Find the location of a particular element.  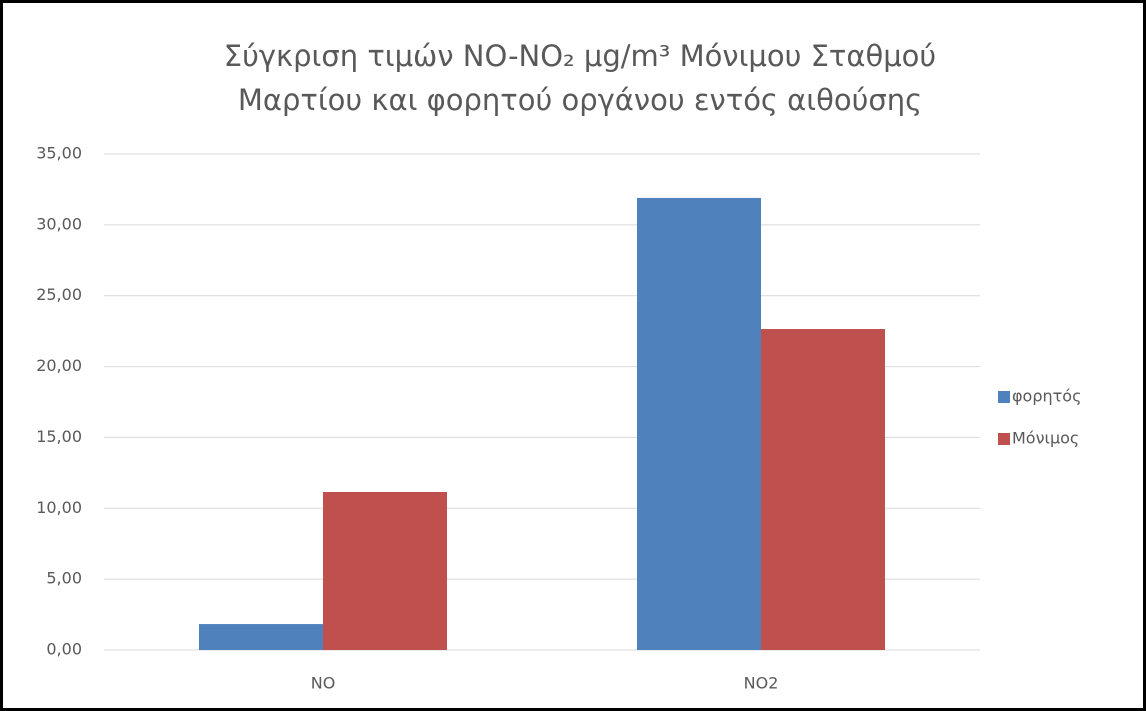

y-tick-label: 10,00 is located at coordinates (59, 507).